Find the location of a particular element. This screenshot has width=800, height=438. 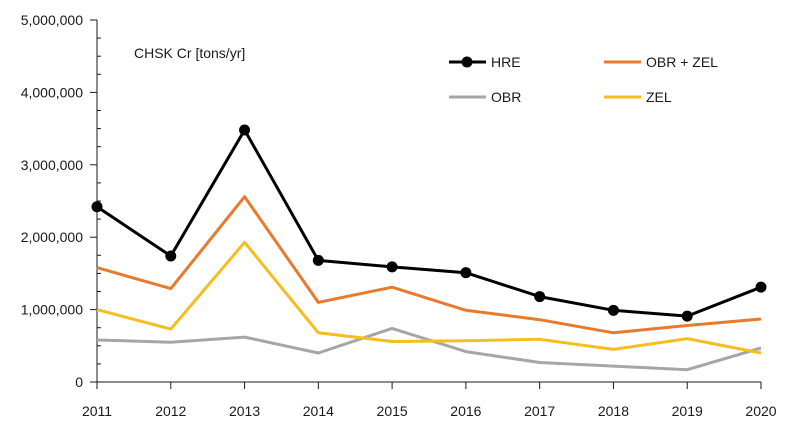

x-tick-label: 2013 is located at coordinates (244, 411).